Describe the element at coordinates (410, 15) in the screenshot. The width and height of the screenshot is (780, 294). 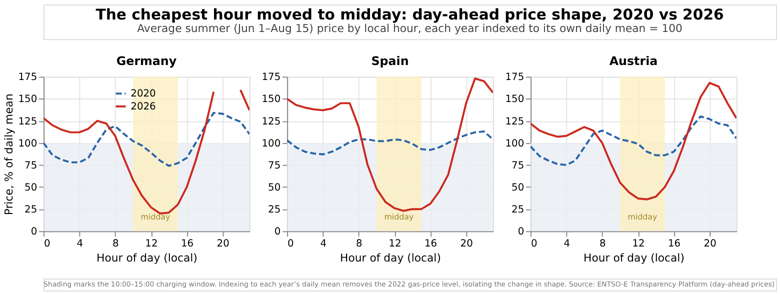
I see `text: The cheapest hour moved to midday: day-ahead price shape, 2020 vs 2026` at that location.